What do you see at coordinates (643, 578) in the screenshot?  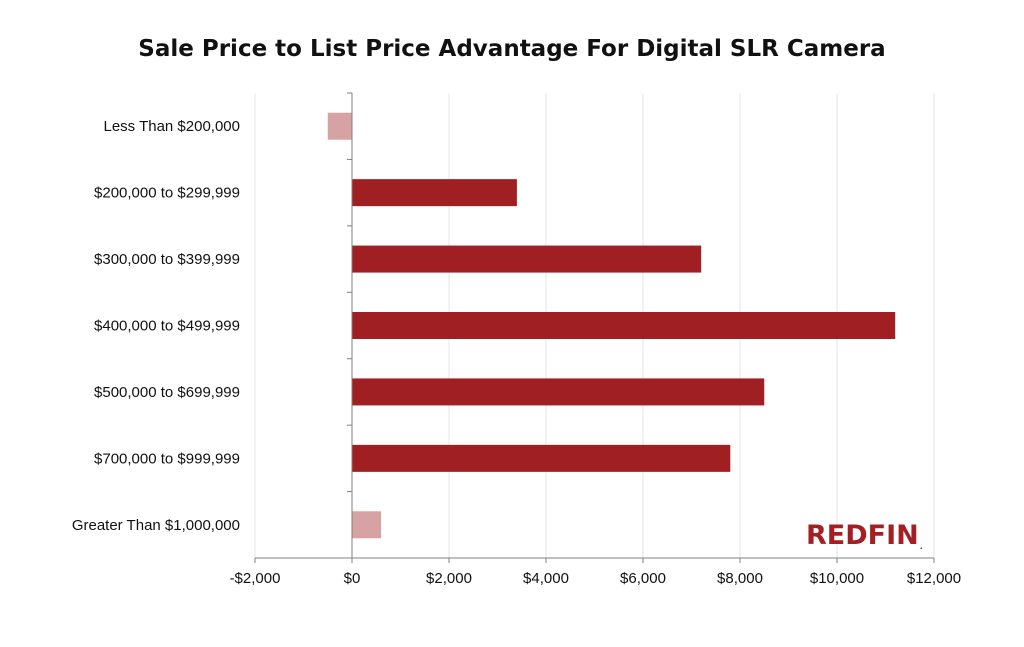 I see `x-tick-label: $6,000` at bounding box center [643, 578].